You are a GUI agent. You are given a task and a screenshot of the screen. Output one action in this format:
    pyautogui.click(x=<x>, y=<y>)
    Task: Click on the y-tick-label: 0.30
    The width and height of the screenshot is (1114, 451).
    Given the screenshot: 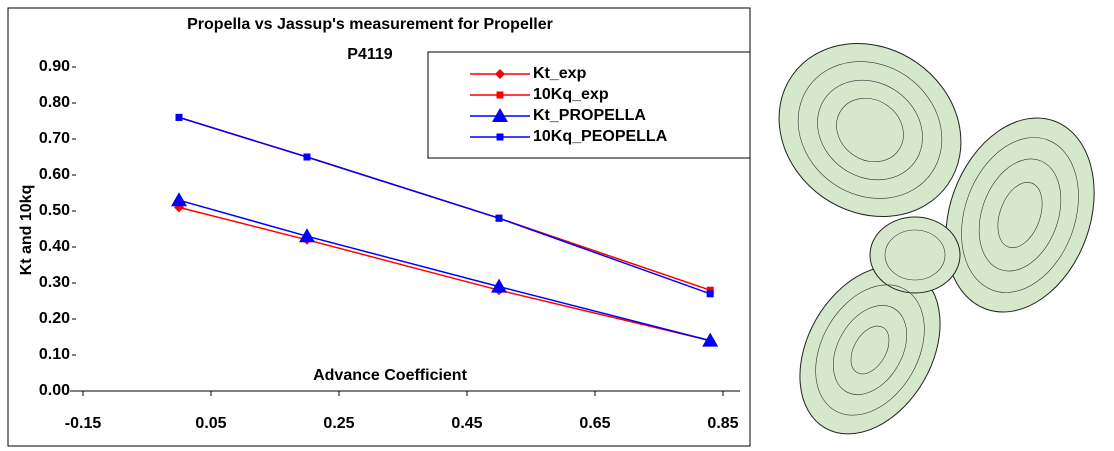 What is the action you would take?
    pyautogui.click(x=54, y=282)
    